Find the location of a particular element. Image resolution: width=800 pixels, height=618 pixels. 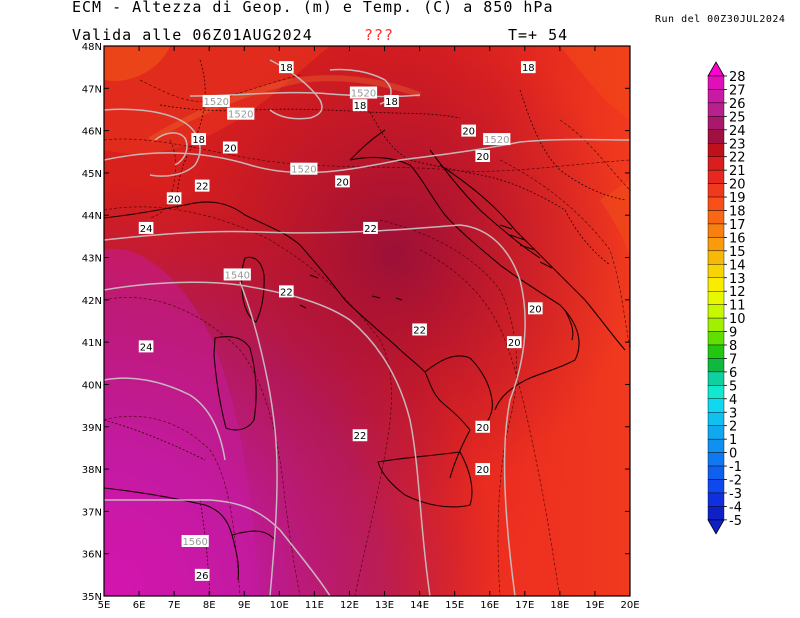

lon-tick-label: 10E is located at coordinates (279, 605).